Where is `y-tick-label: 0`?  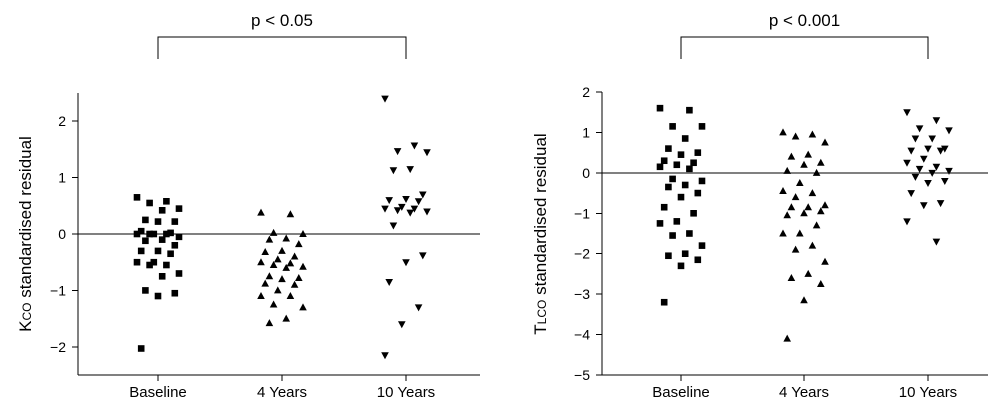 y-tick-label: 0 is located at coordinates (62, 234).